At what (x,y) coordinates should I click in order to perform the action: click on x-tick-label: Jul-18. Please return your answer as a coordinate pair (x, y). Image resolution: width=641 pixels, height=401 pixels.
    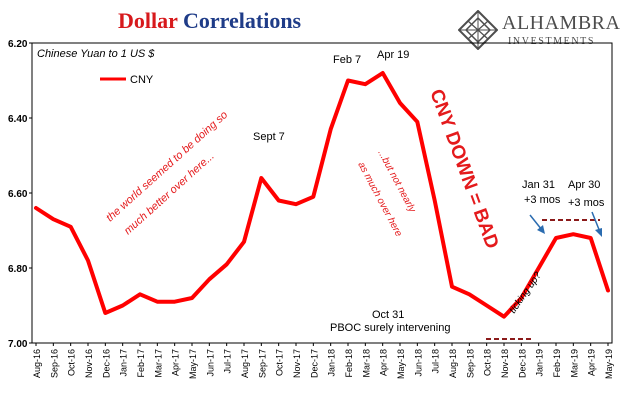
    Looking at the image, I should click on (436, 361).